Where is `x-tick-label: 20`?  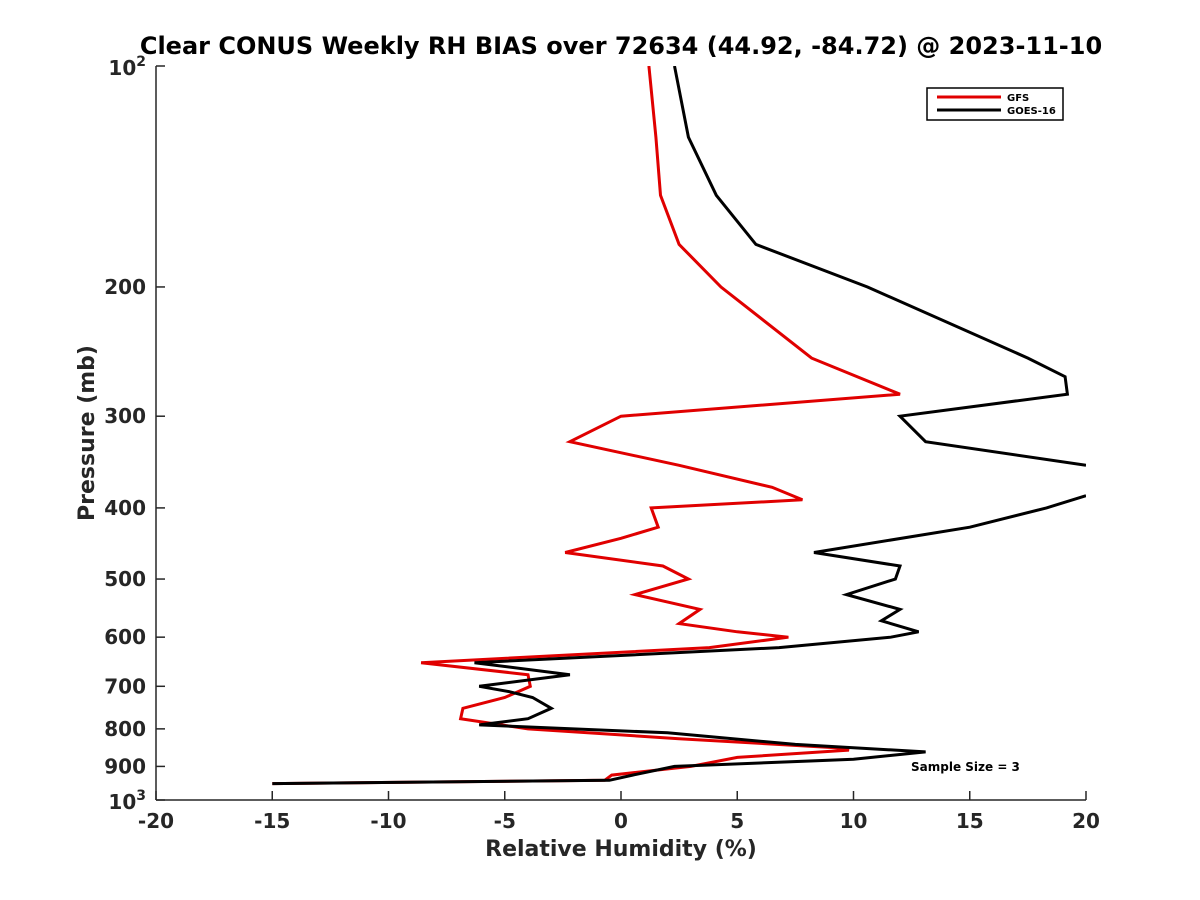 x-tick-label: 20 is located at coordinates (1086, 821).